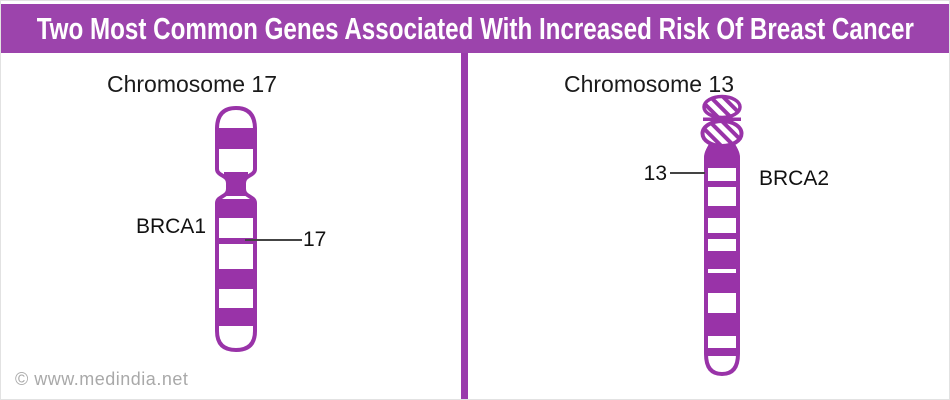  I want to click on chromosome-17-bands, so click(236, 227).